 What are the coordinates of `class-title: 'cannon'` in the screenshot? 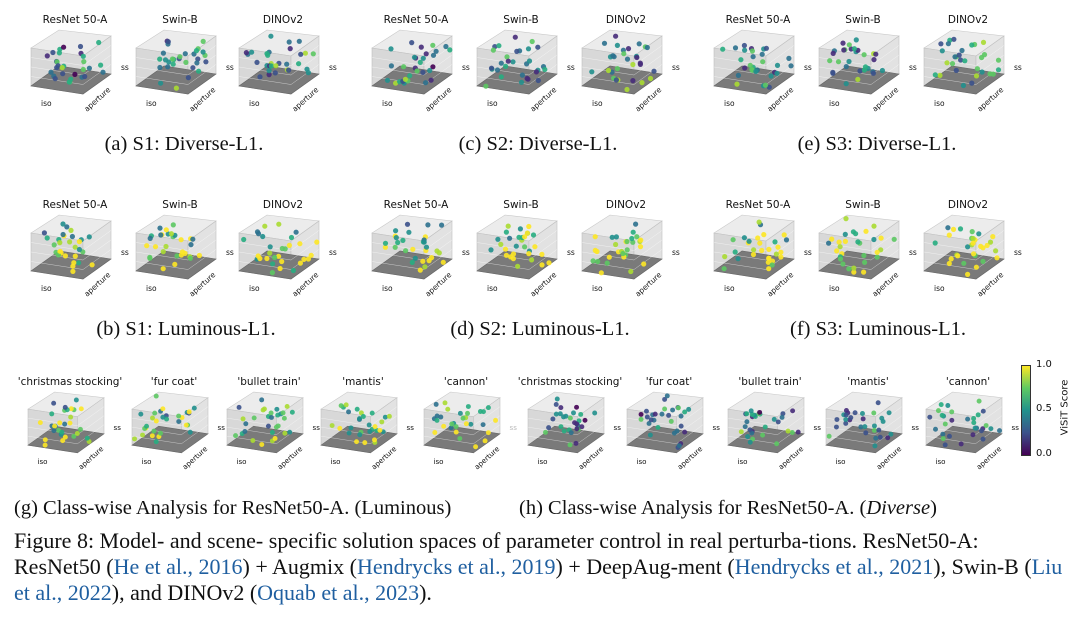 It's located at (466, 382).